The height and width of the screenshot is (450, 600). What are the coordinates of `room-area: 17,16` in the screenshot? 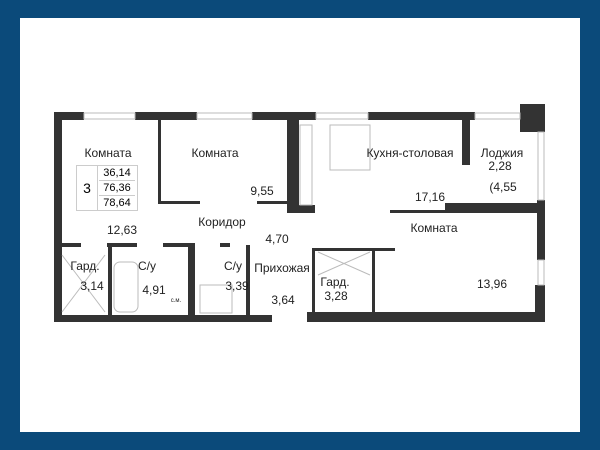 It's located at (430, 197).